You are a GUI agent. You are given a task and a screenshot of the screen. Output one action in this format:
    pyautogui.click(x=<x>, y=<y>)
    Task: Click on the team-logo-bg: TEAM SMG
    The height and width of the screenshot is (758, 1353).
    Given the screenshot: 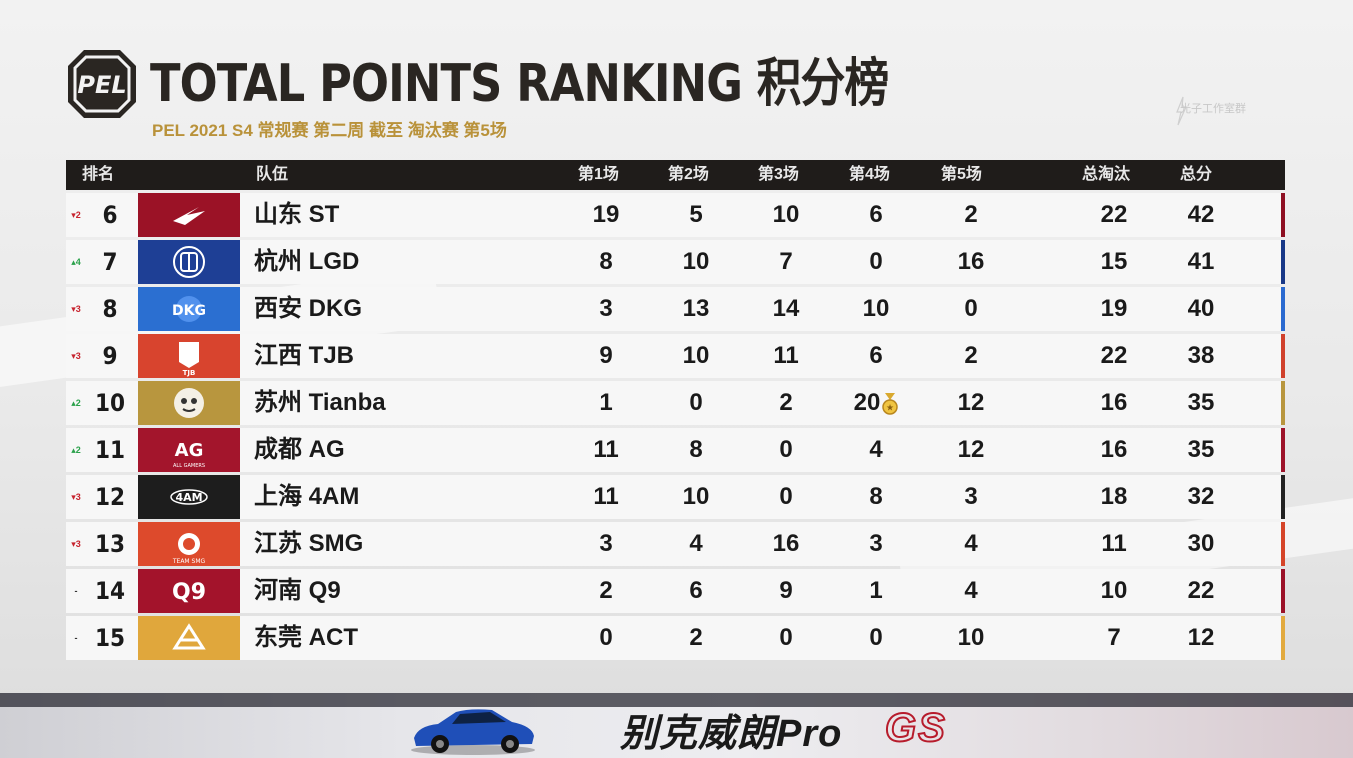 What is the action you would take?
    pyautogui.click(x=189, y=544)
    